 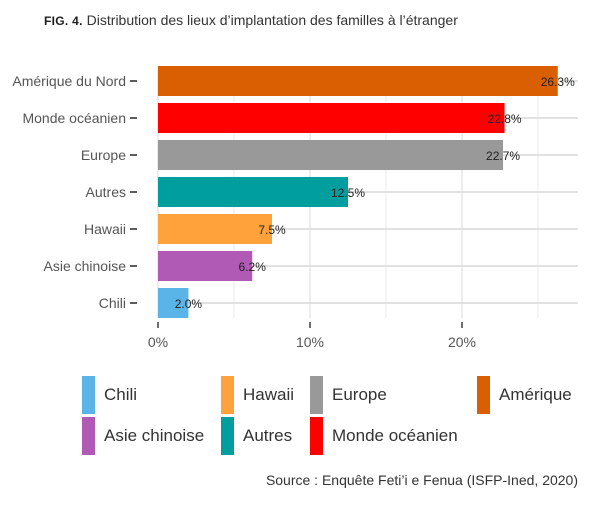 What do you see at coordinates (505, 119) in the screenshot?
I see `data-label: 22.8%` at bounding box center [505, 119].